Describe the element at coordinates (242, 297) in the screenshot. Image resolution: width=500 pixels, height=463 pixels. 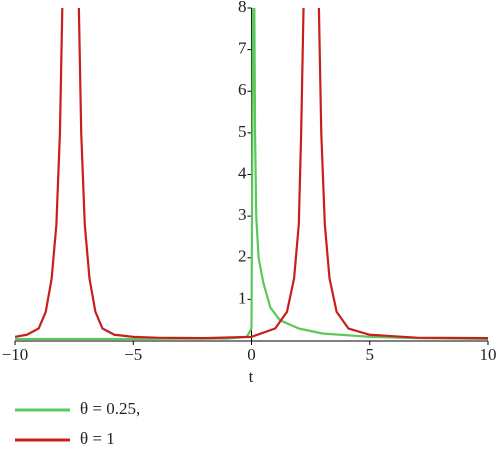
I see `y-tick-label: 1` at that location.